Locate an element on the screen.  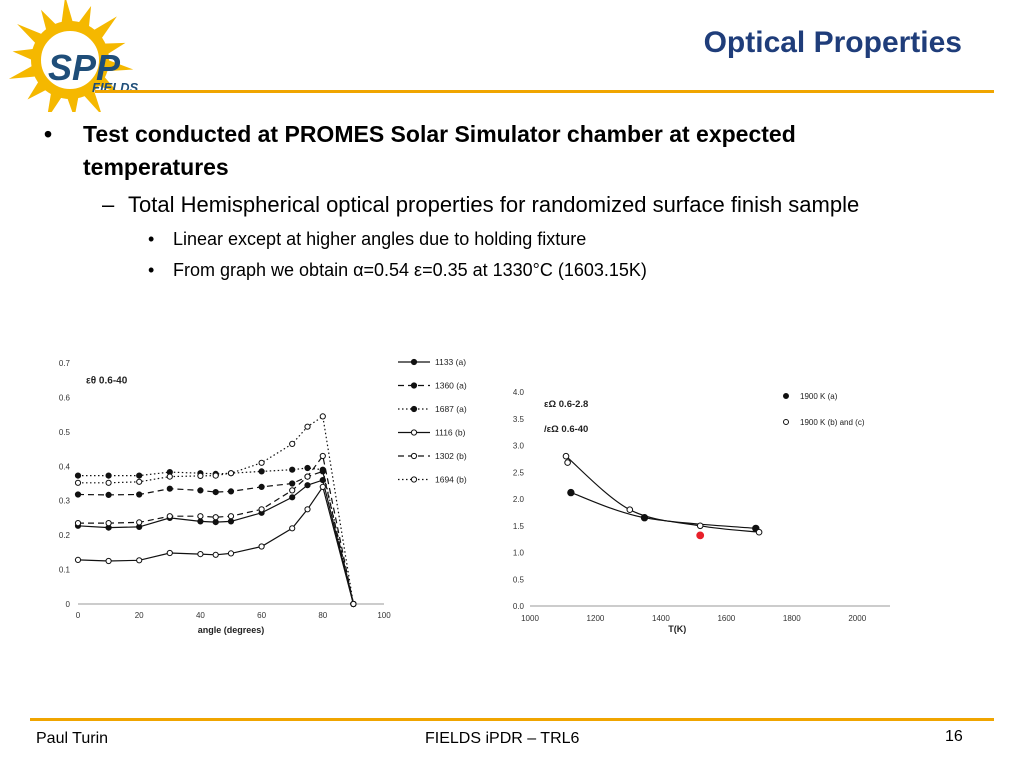
x-tick-label: 1600 is located at coordinates (726, 618).